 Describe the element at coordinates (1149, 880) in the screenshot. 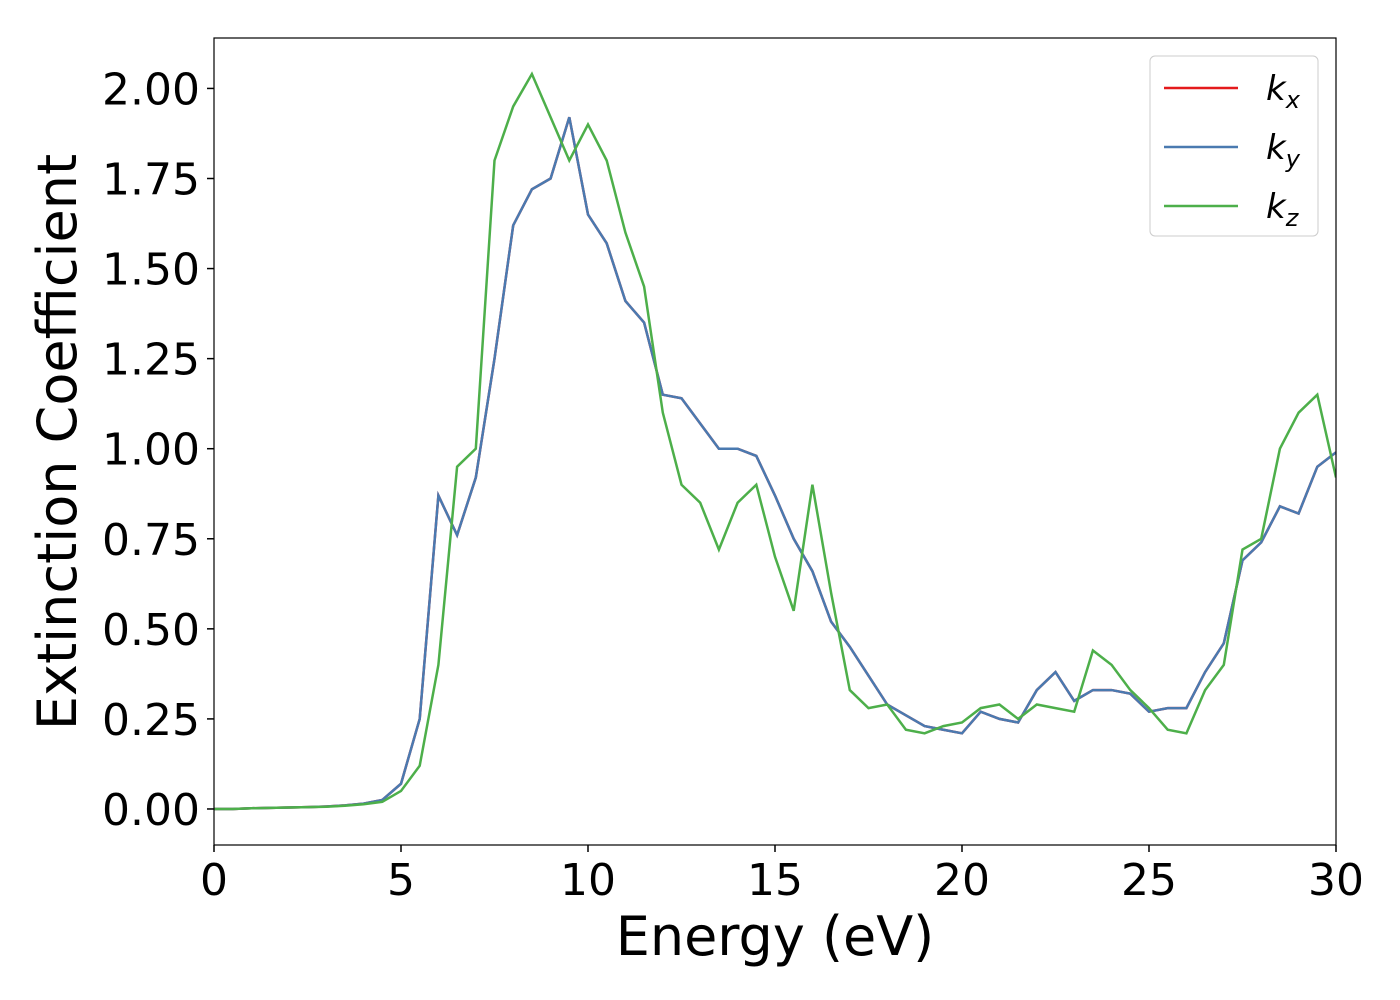

I see `x-tick-label: 25` at that location.